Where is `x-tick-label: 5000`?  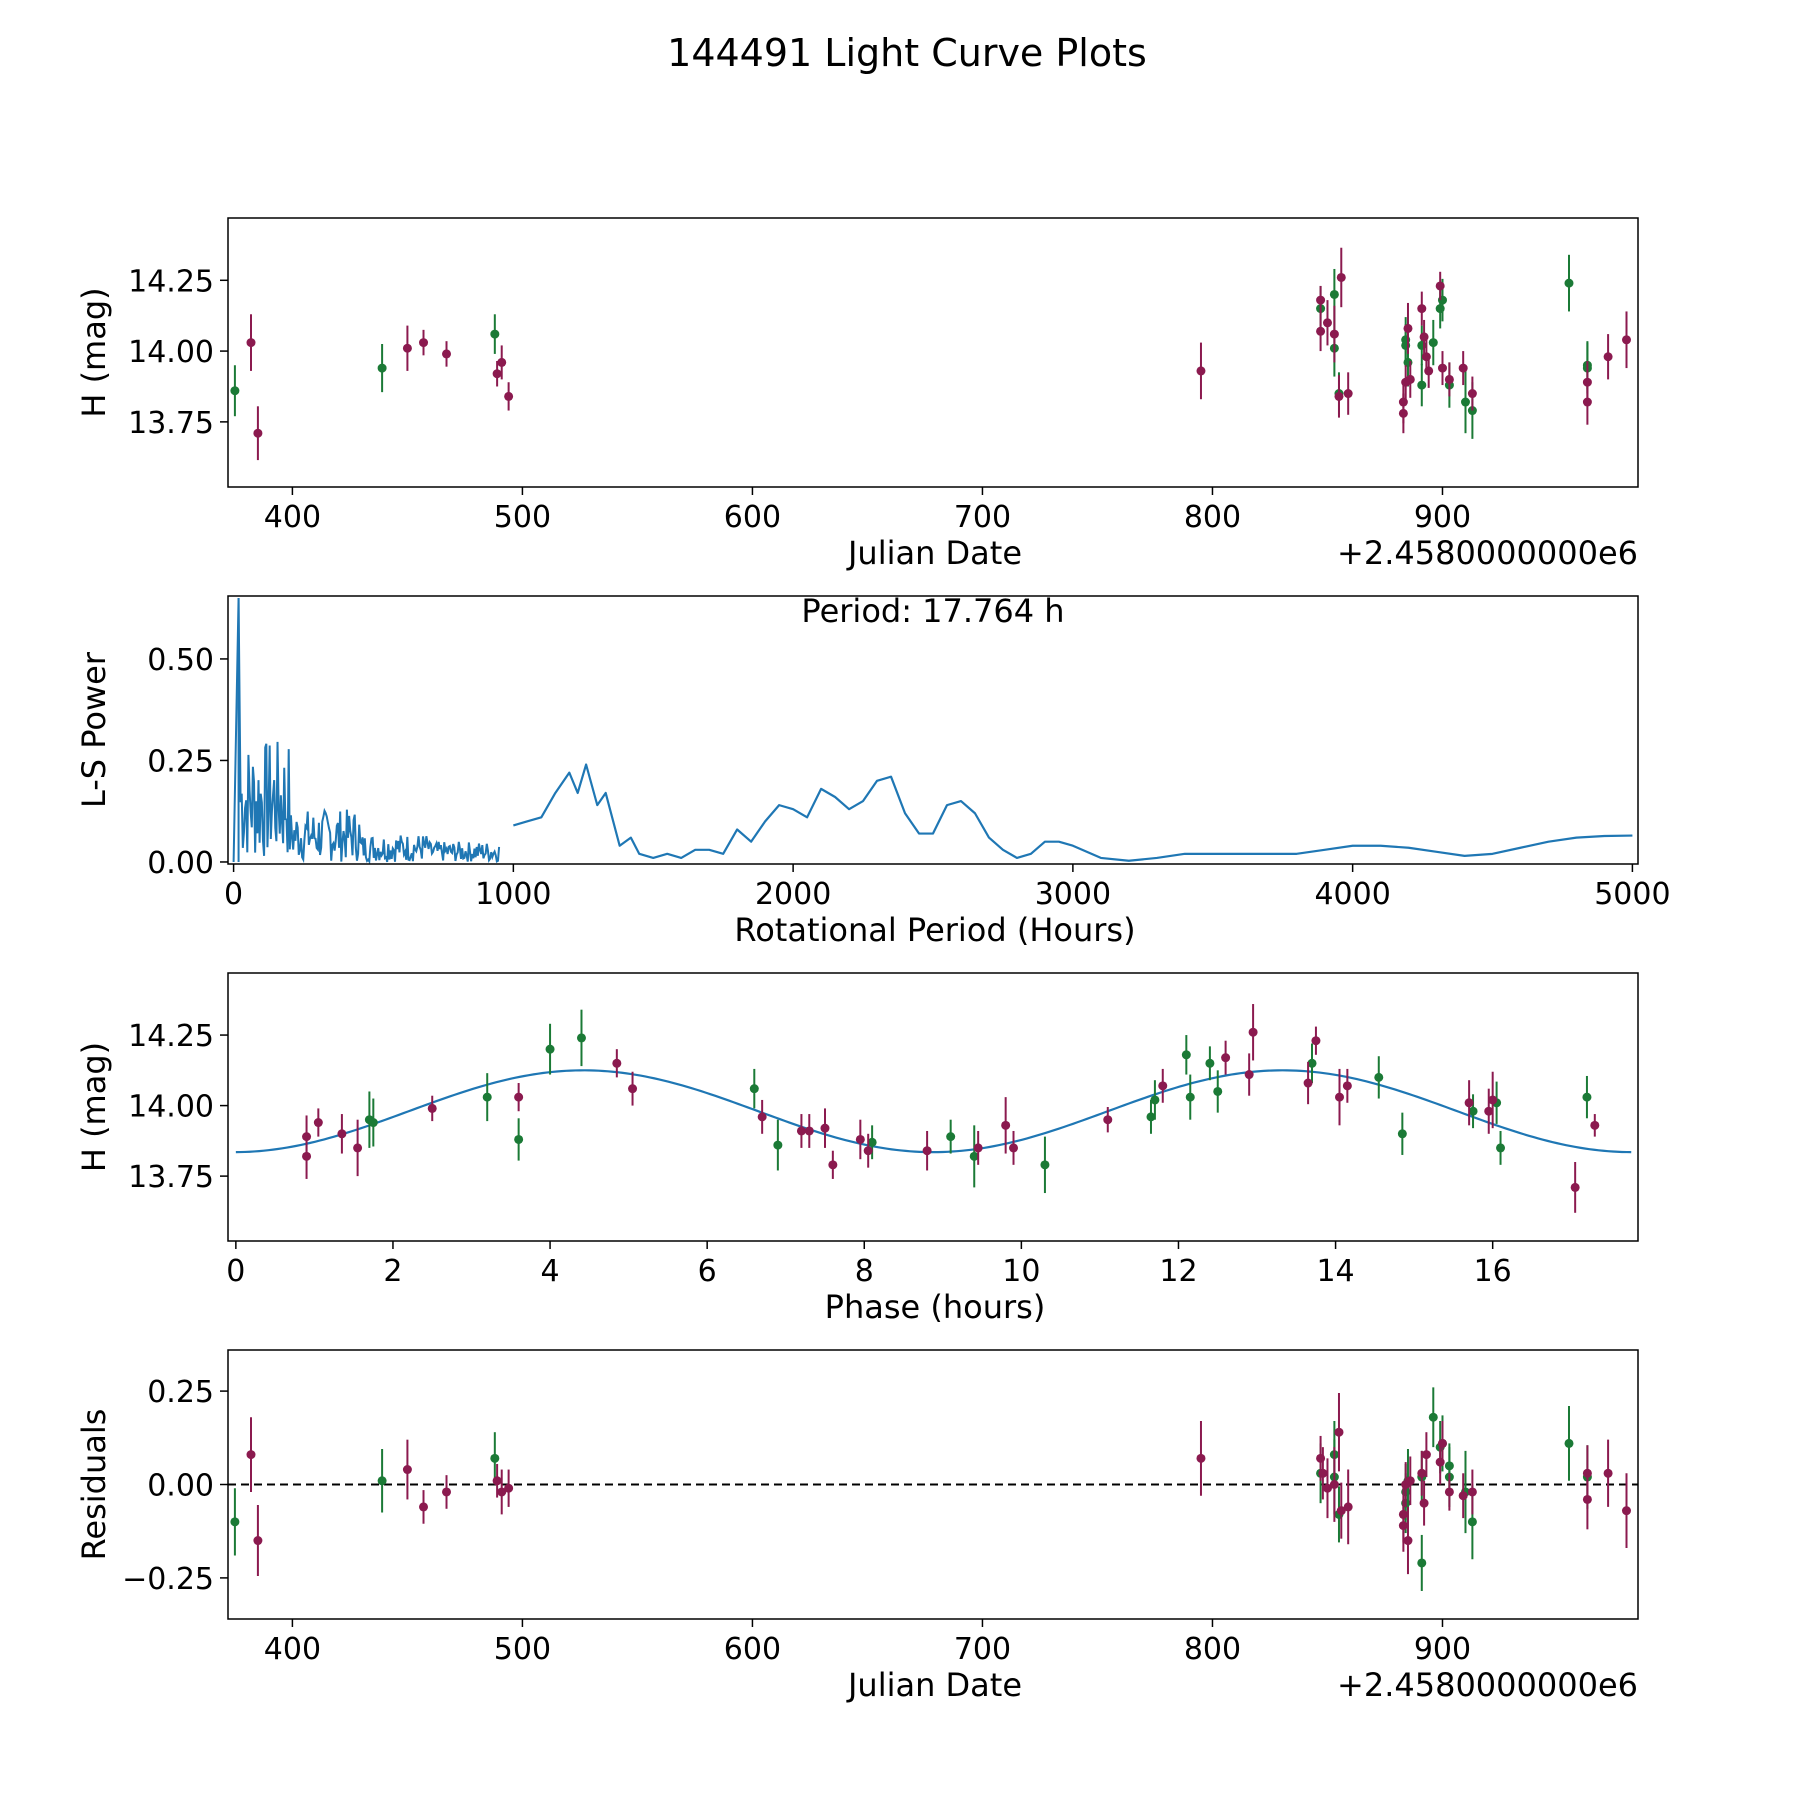 x-tick-label: 5000 is located at coordinates (1632, 894).